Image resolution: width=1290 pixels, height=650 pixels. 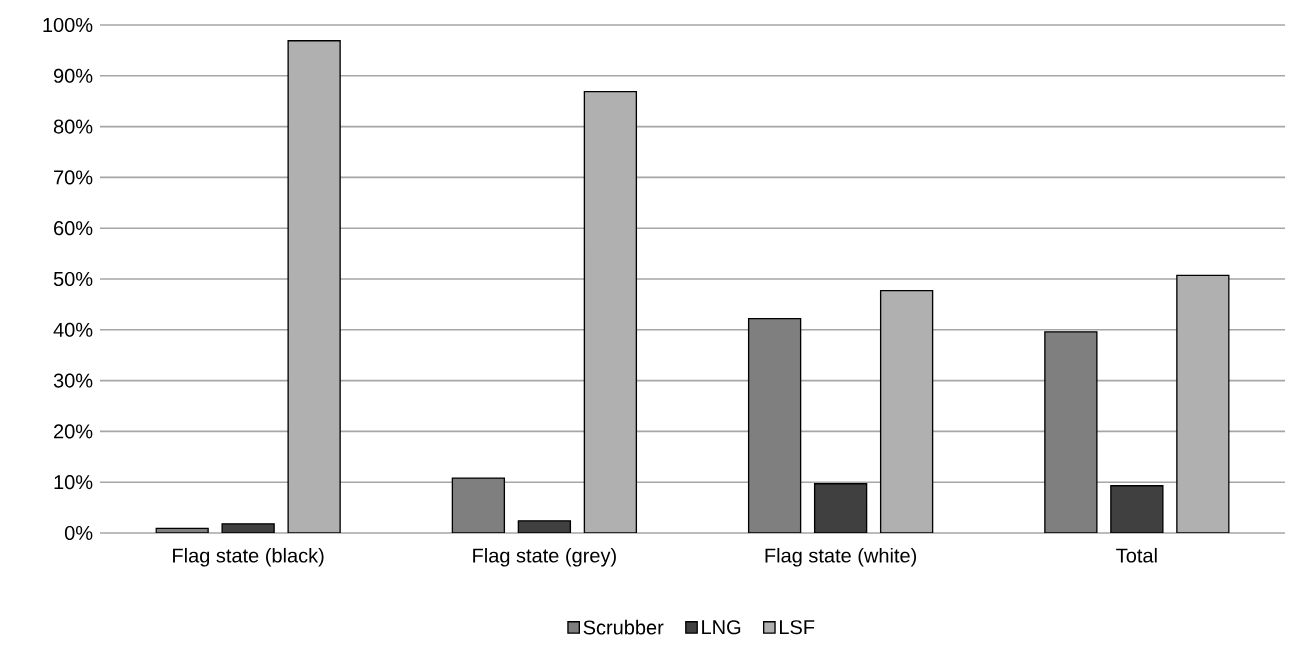 What do you see at coordinates (73, 75) in the screenshot?
I see `y-tick-label: 90%` at bounding box center [73, 75].